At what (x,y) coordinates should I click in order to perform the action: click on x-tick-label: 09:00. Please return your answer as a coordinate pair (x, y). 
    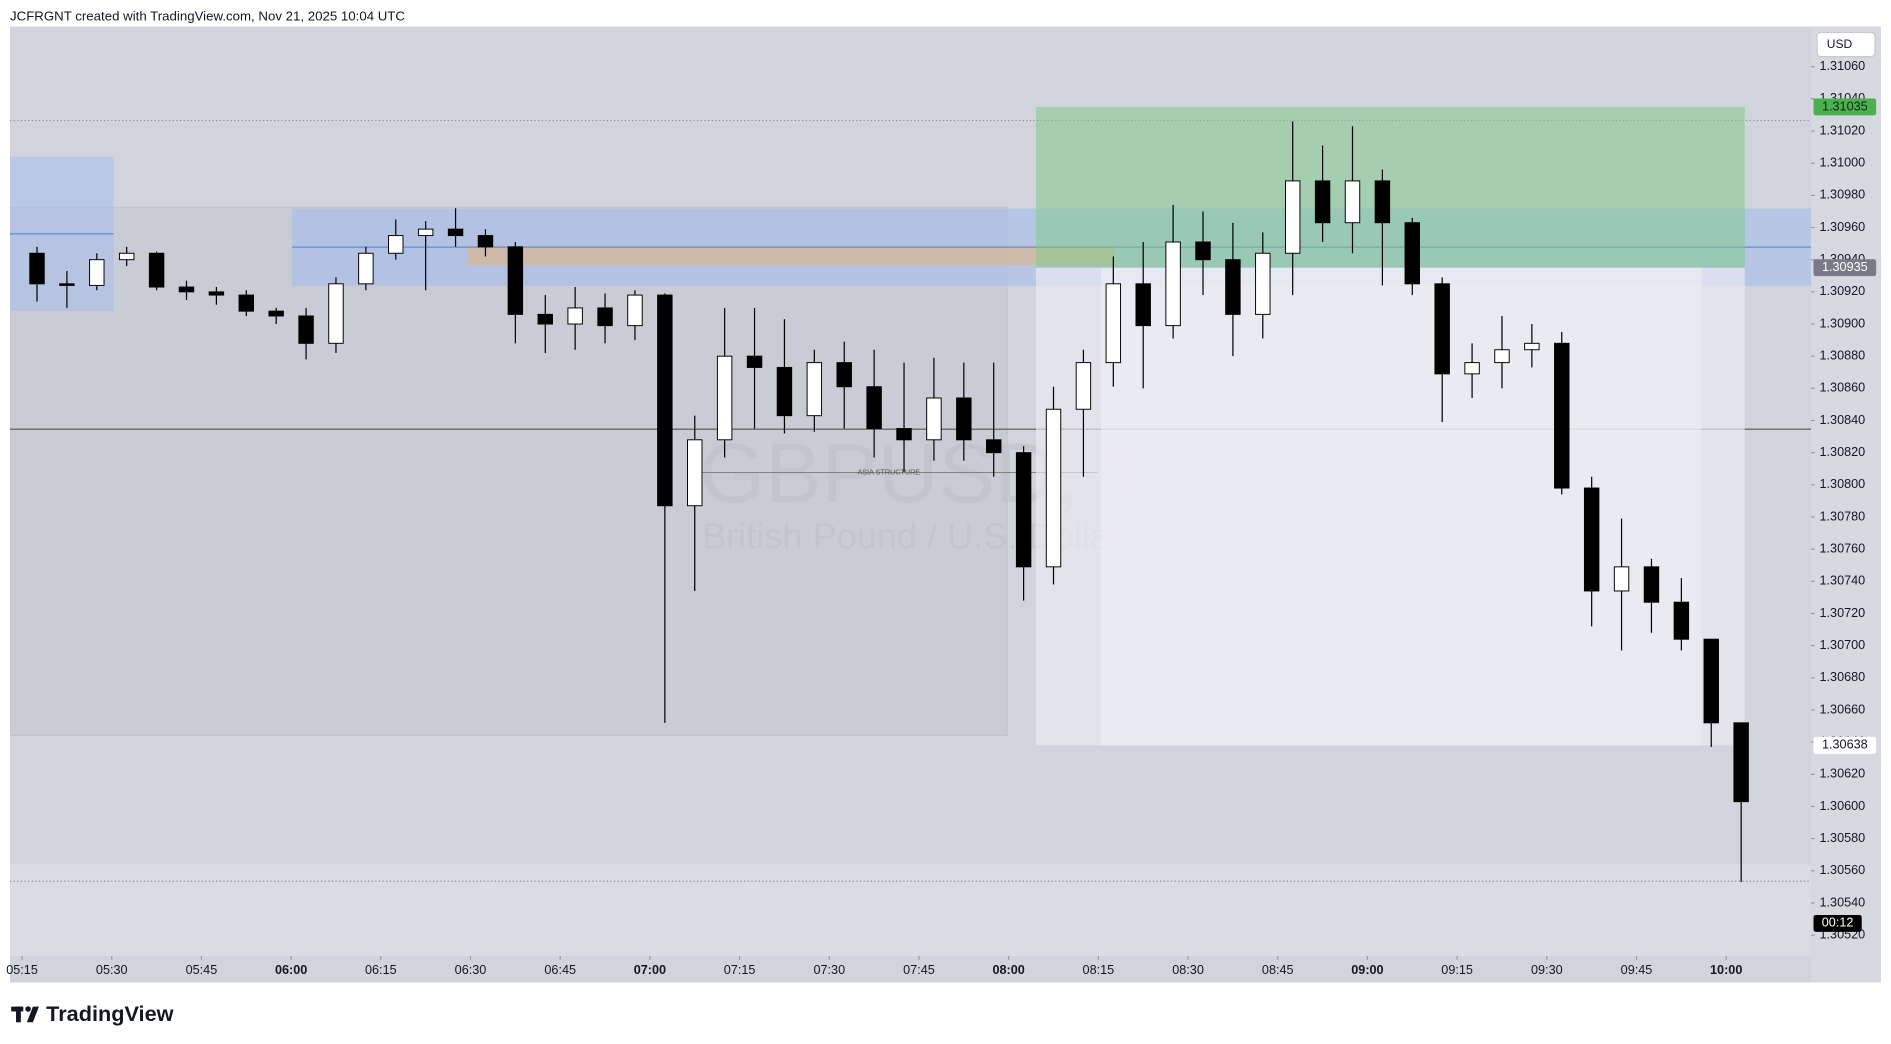
    Looking at the image, I should click on (1367, 970).